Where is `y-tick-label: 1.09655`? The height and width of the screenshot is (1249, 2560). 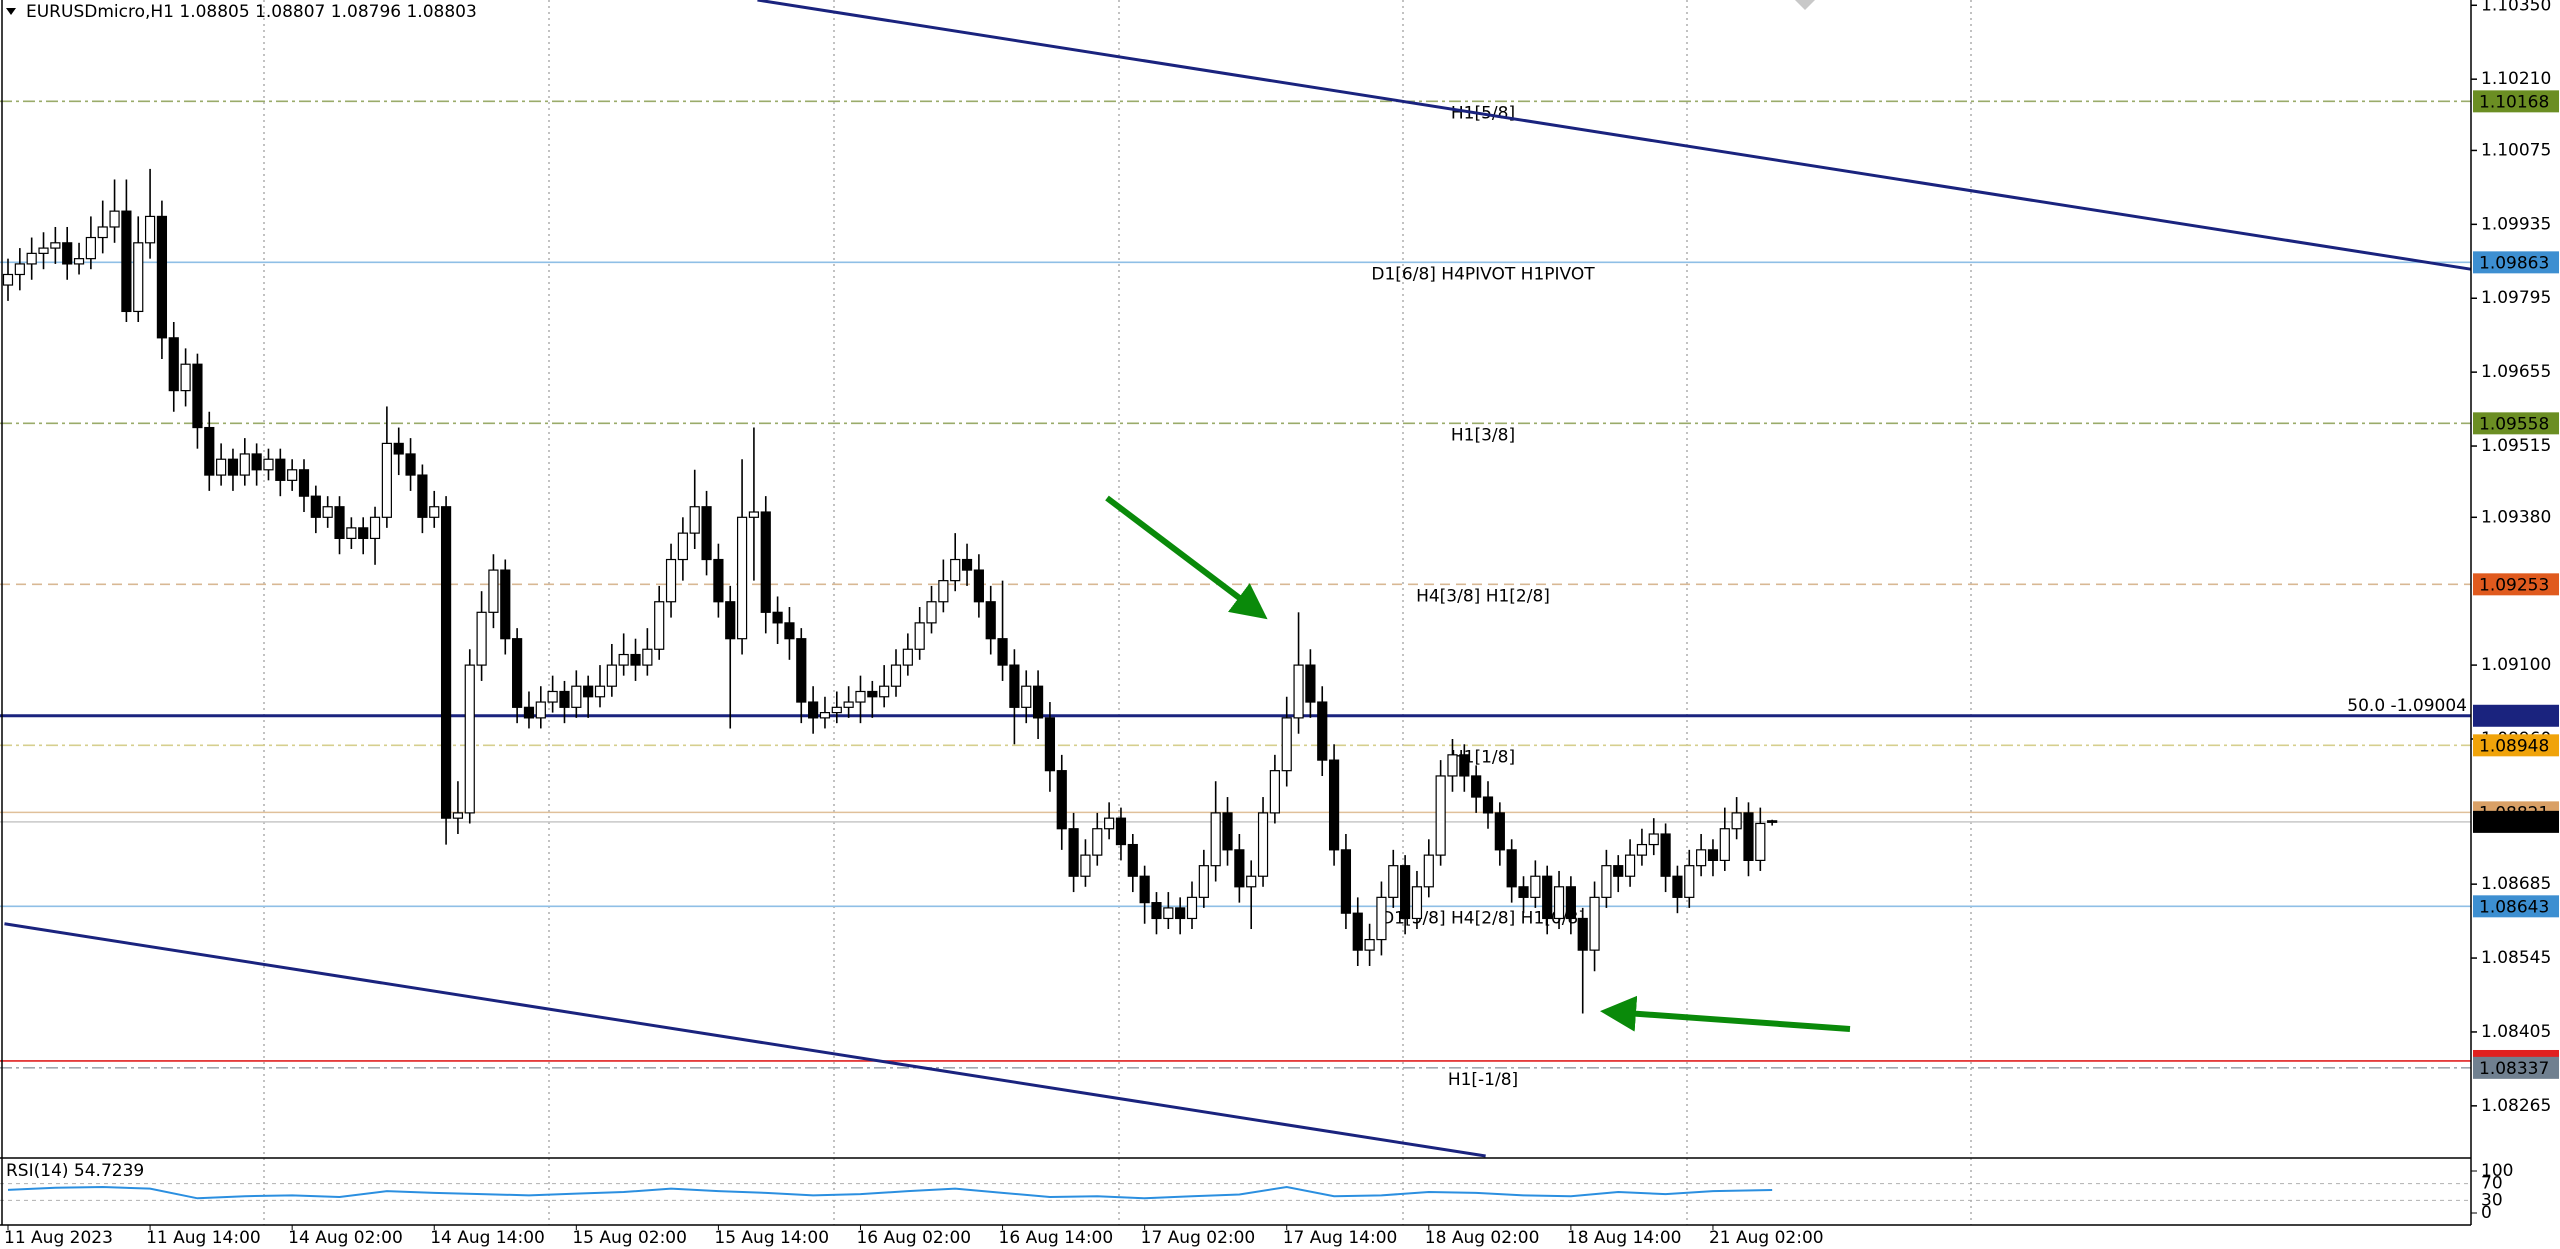
y-tick-label: 1.09655 is located at coordinates (2516, 372).